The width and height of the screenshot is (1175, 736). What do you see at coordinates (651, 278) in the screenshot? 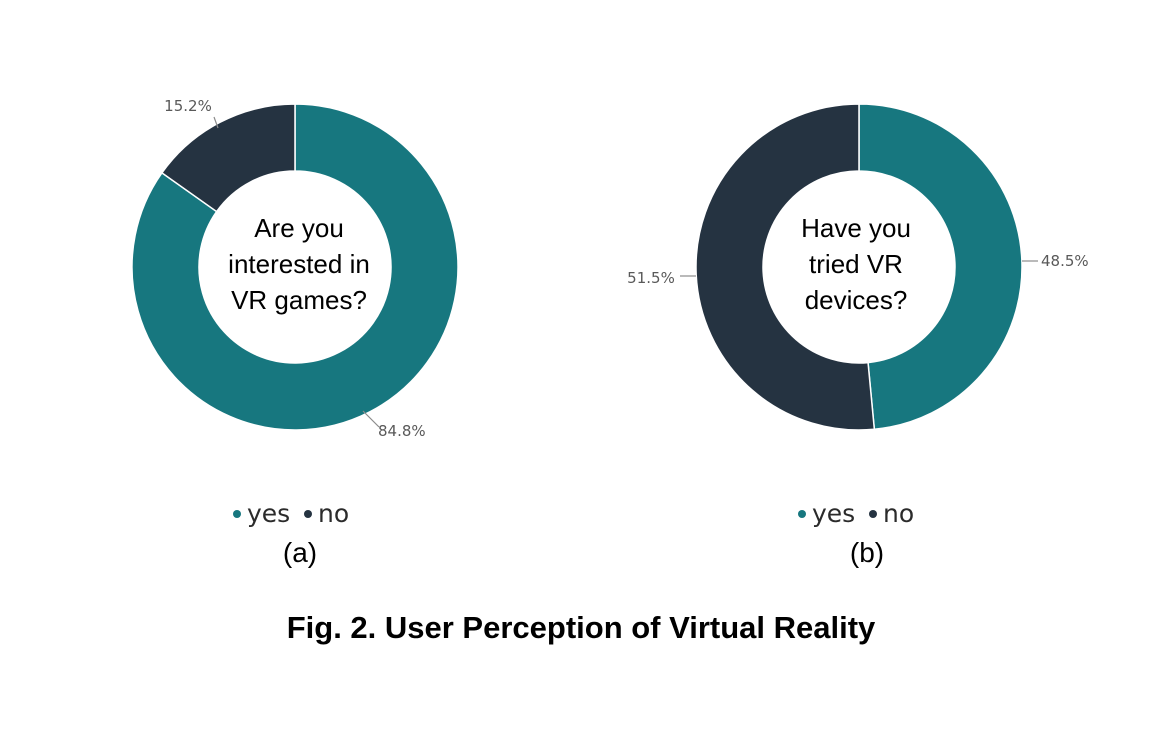
I see `donut-b-label-no: 51.5%` at bounding box center [651, 278].